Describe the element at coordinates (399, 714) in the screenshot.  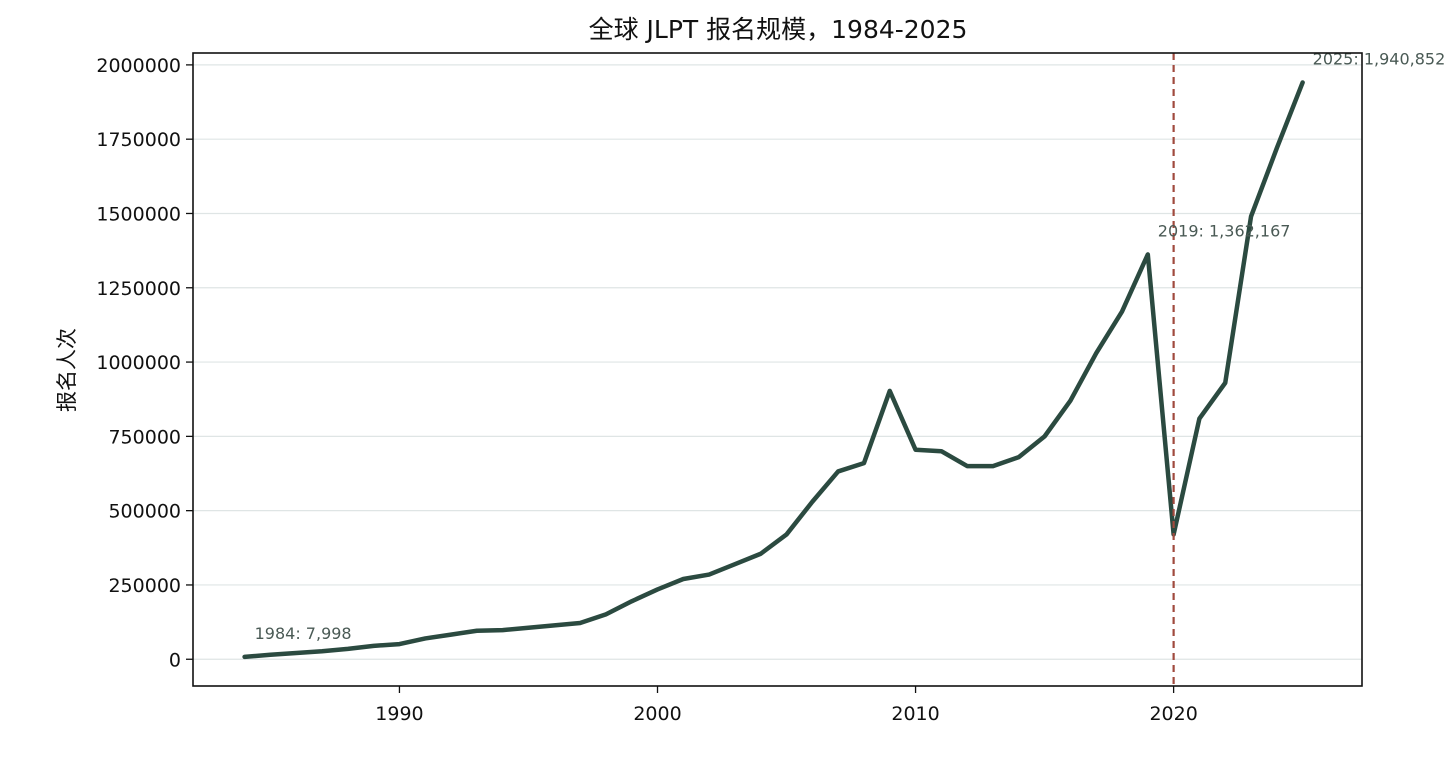
I see `x-tick-label: 1990` at that location.